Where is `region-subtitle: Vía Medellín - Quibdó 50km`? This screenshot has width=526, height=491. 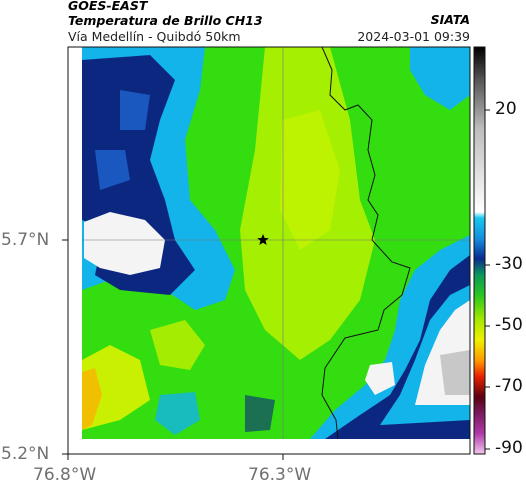
region-subtitle: Vía Medellín - Quibdó 50km is located at coordinates (154, 36).